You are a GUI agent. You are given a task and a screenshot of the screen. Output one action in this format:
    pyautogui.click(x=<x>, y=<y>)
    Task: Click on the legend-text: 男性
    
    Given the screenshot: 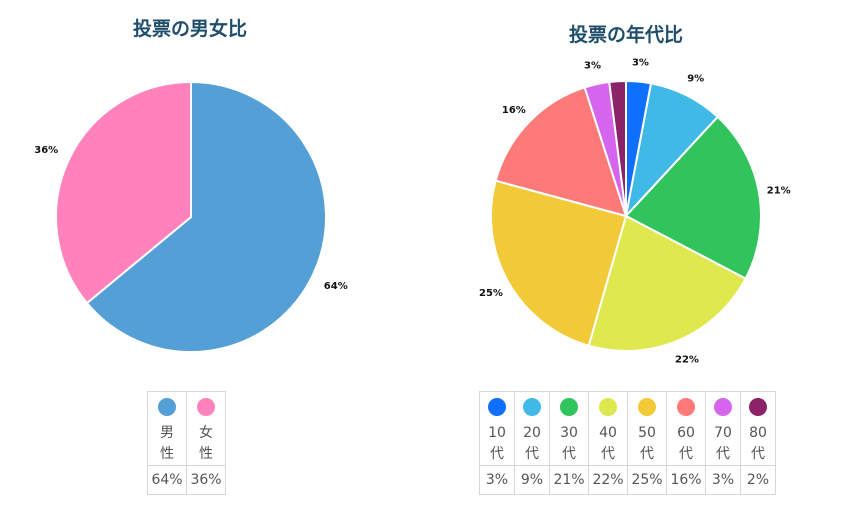 What is the action you would take?
    pyautogui.click(x=167, y=443)
    